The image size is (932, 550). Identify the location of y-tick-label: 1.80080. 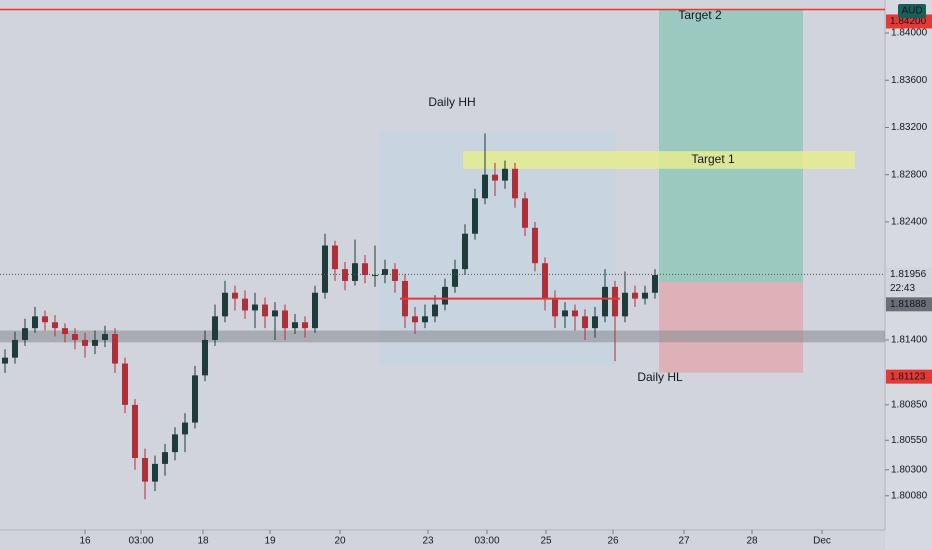
(909, 495).